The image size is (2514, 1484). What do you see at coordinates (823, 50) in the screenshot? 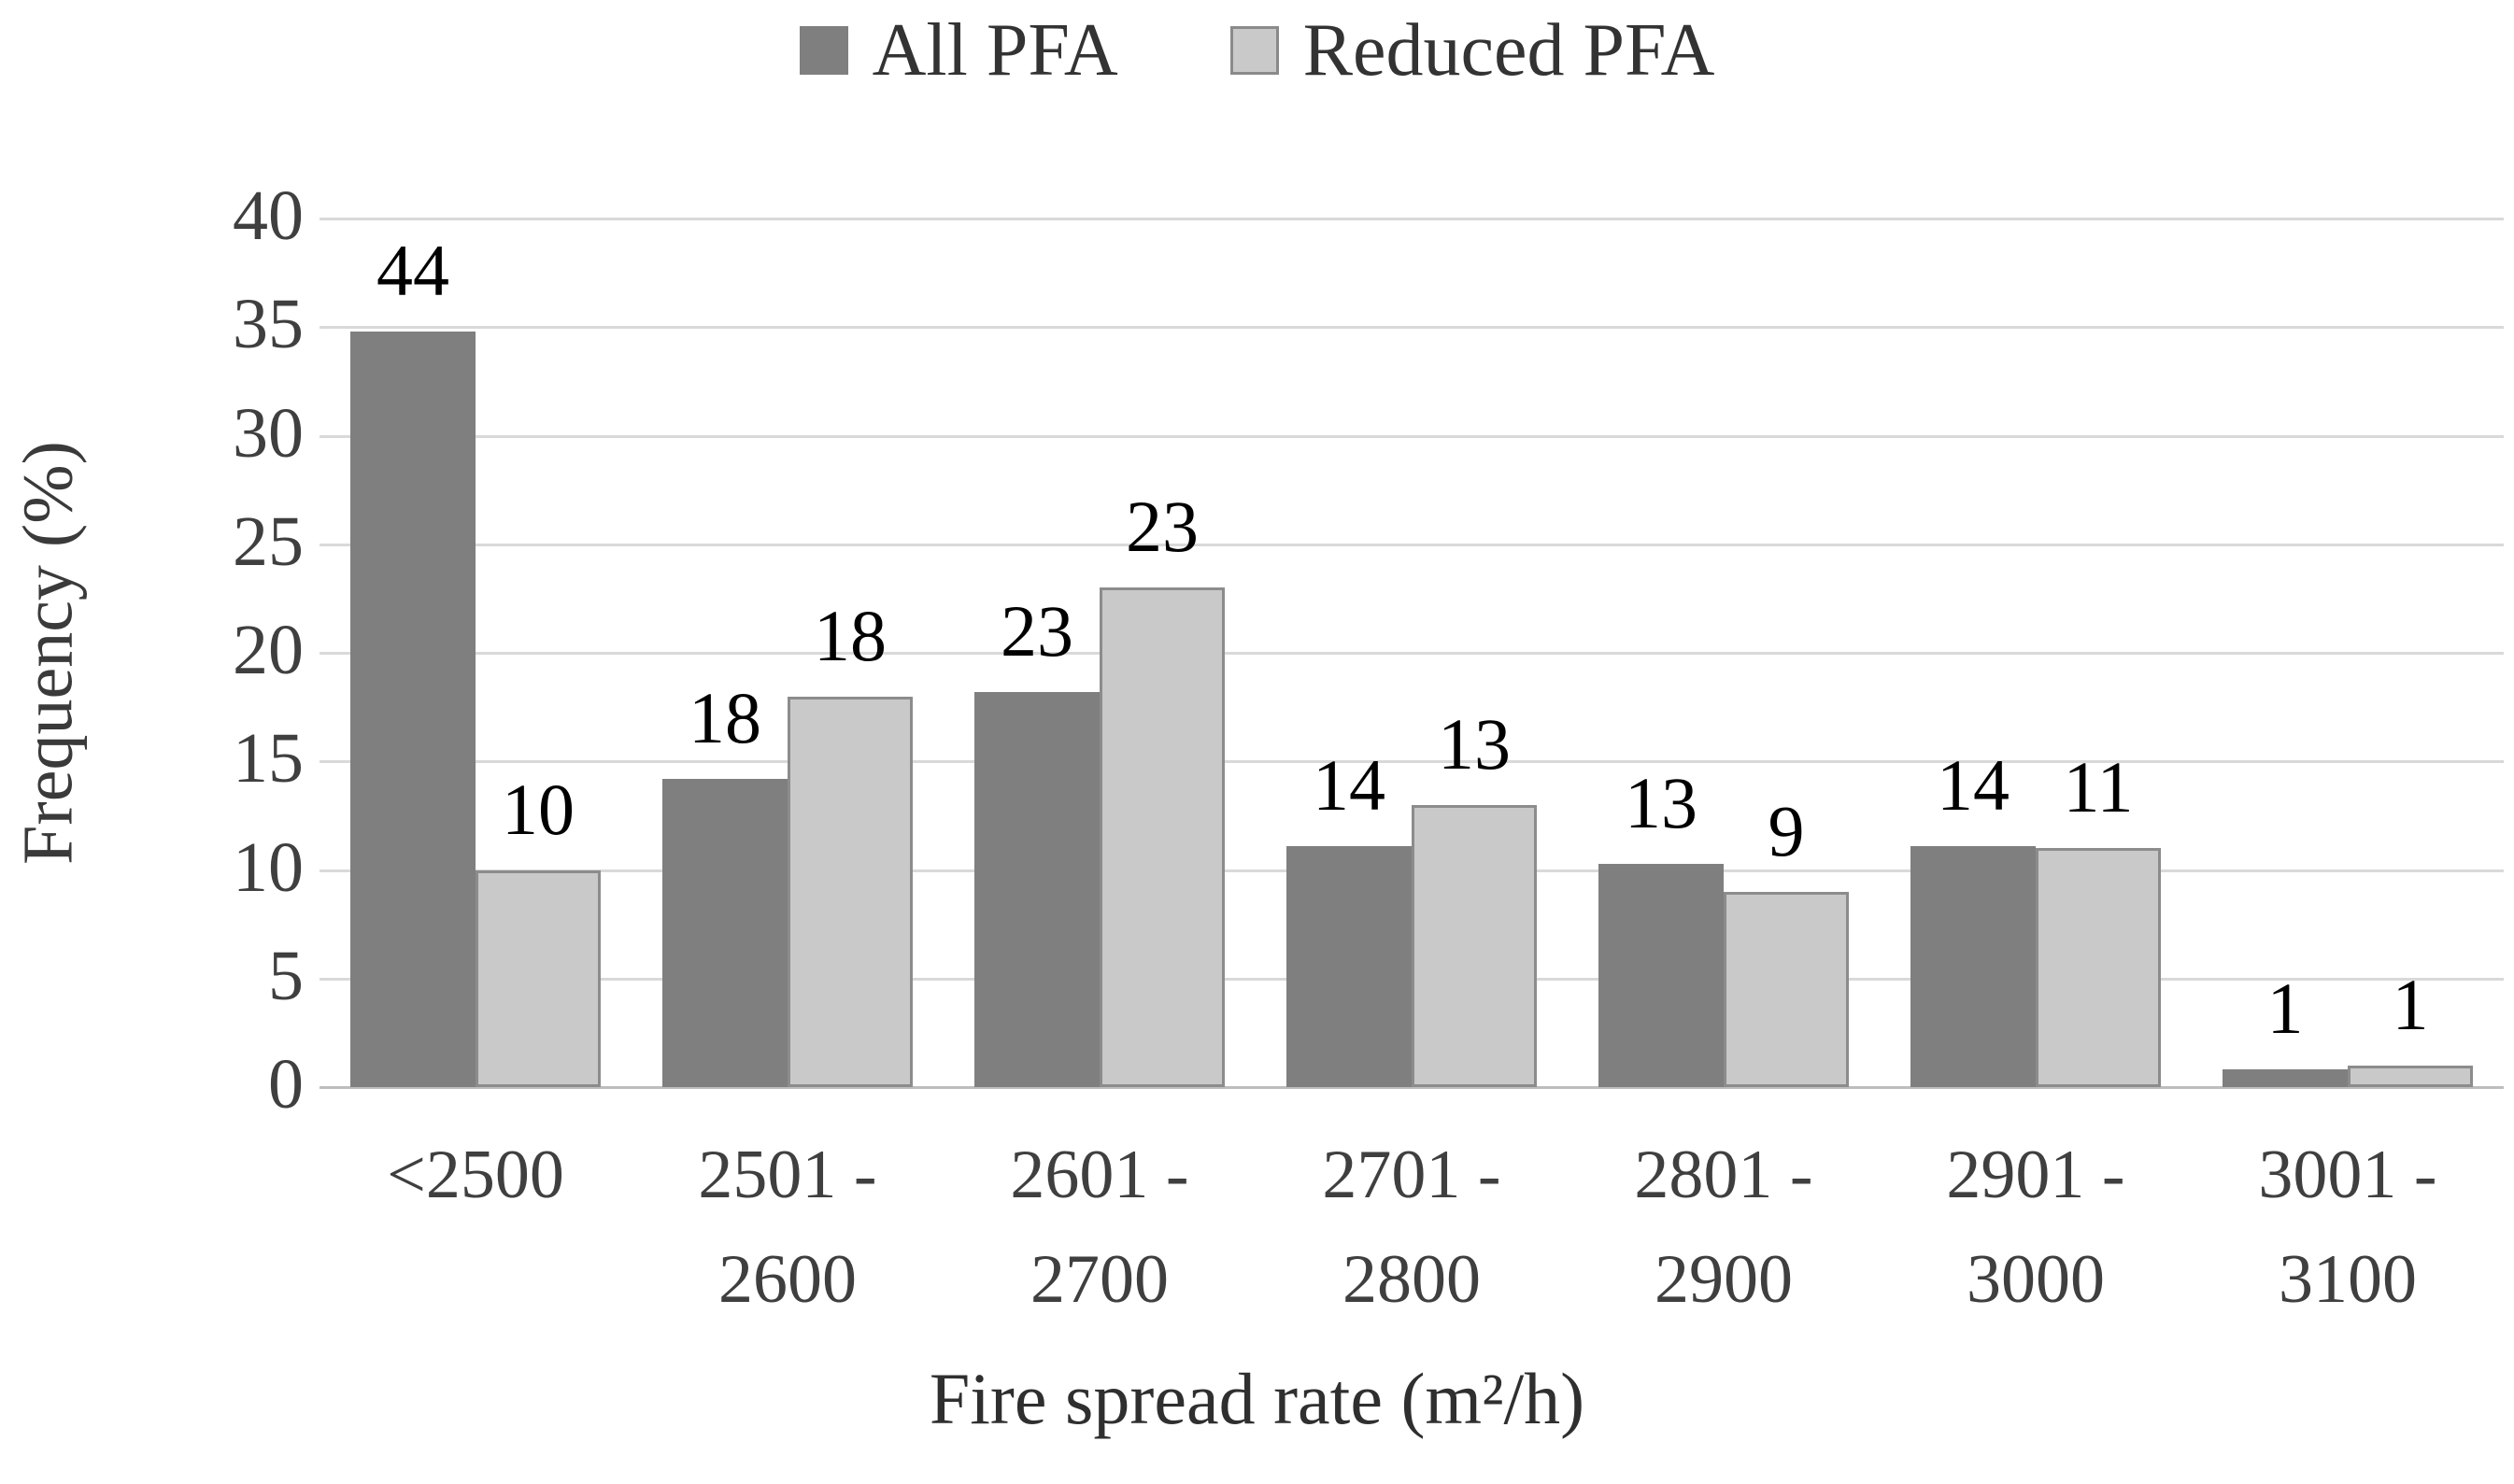
I see `legend-swatch-all-pfa` at bounding box center [823, 50].